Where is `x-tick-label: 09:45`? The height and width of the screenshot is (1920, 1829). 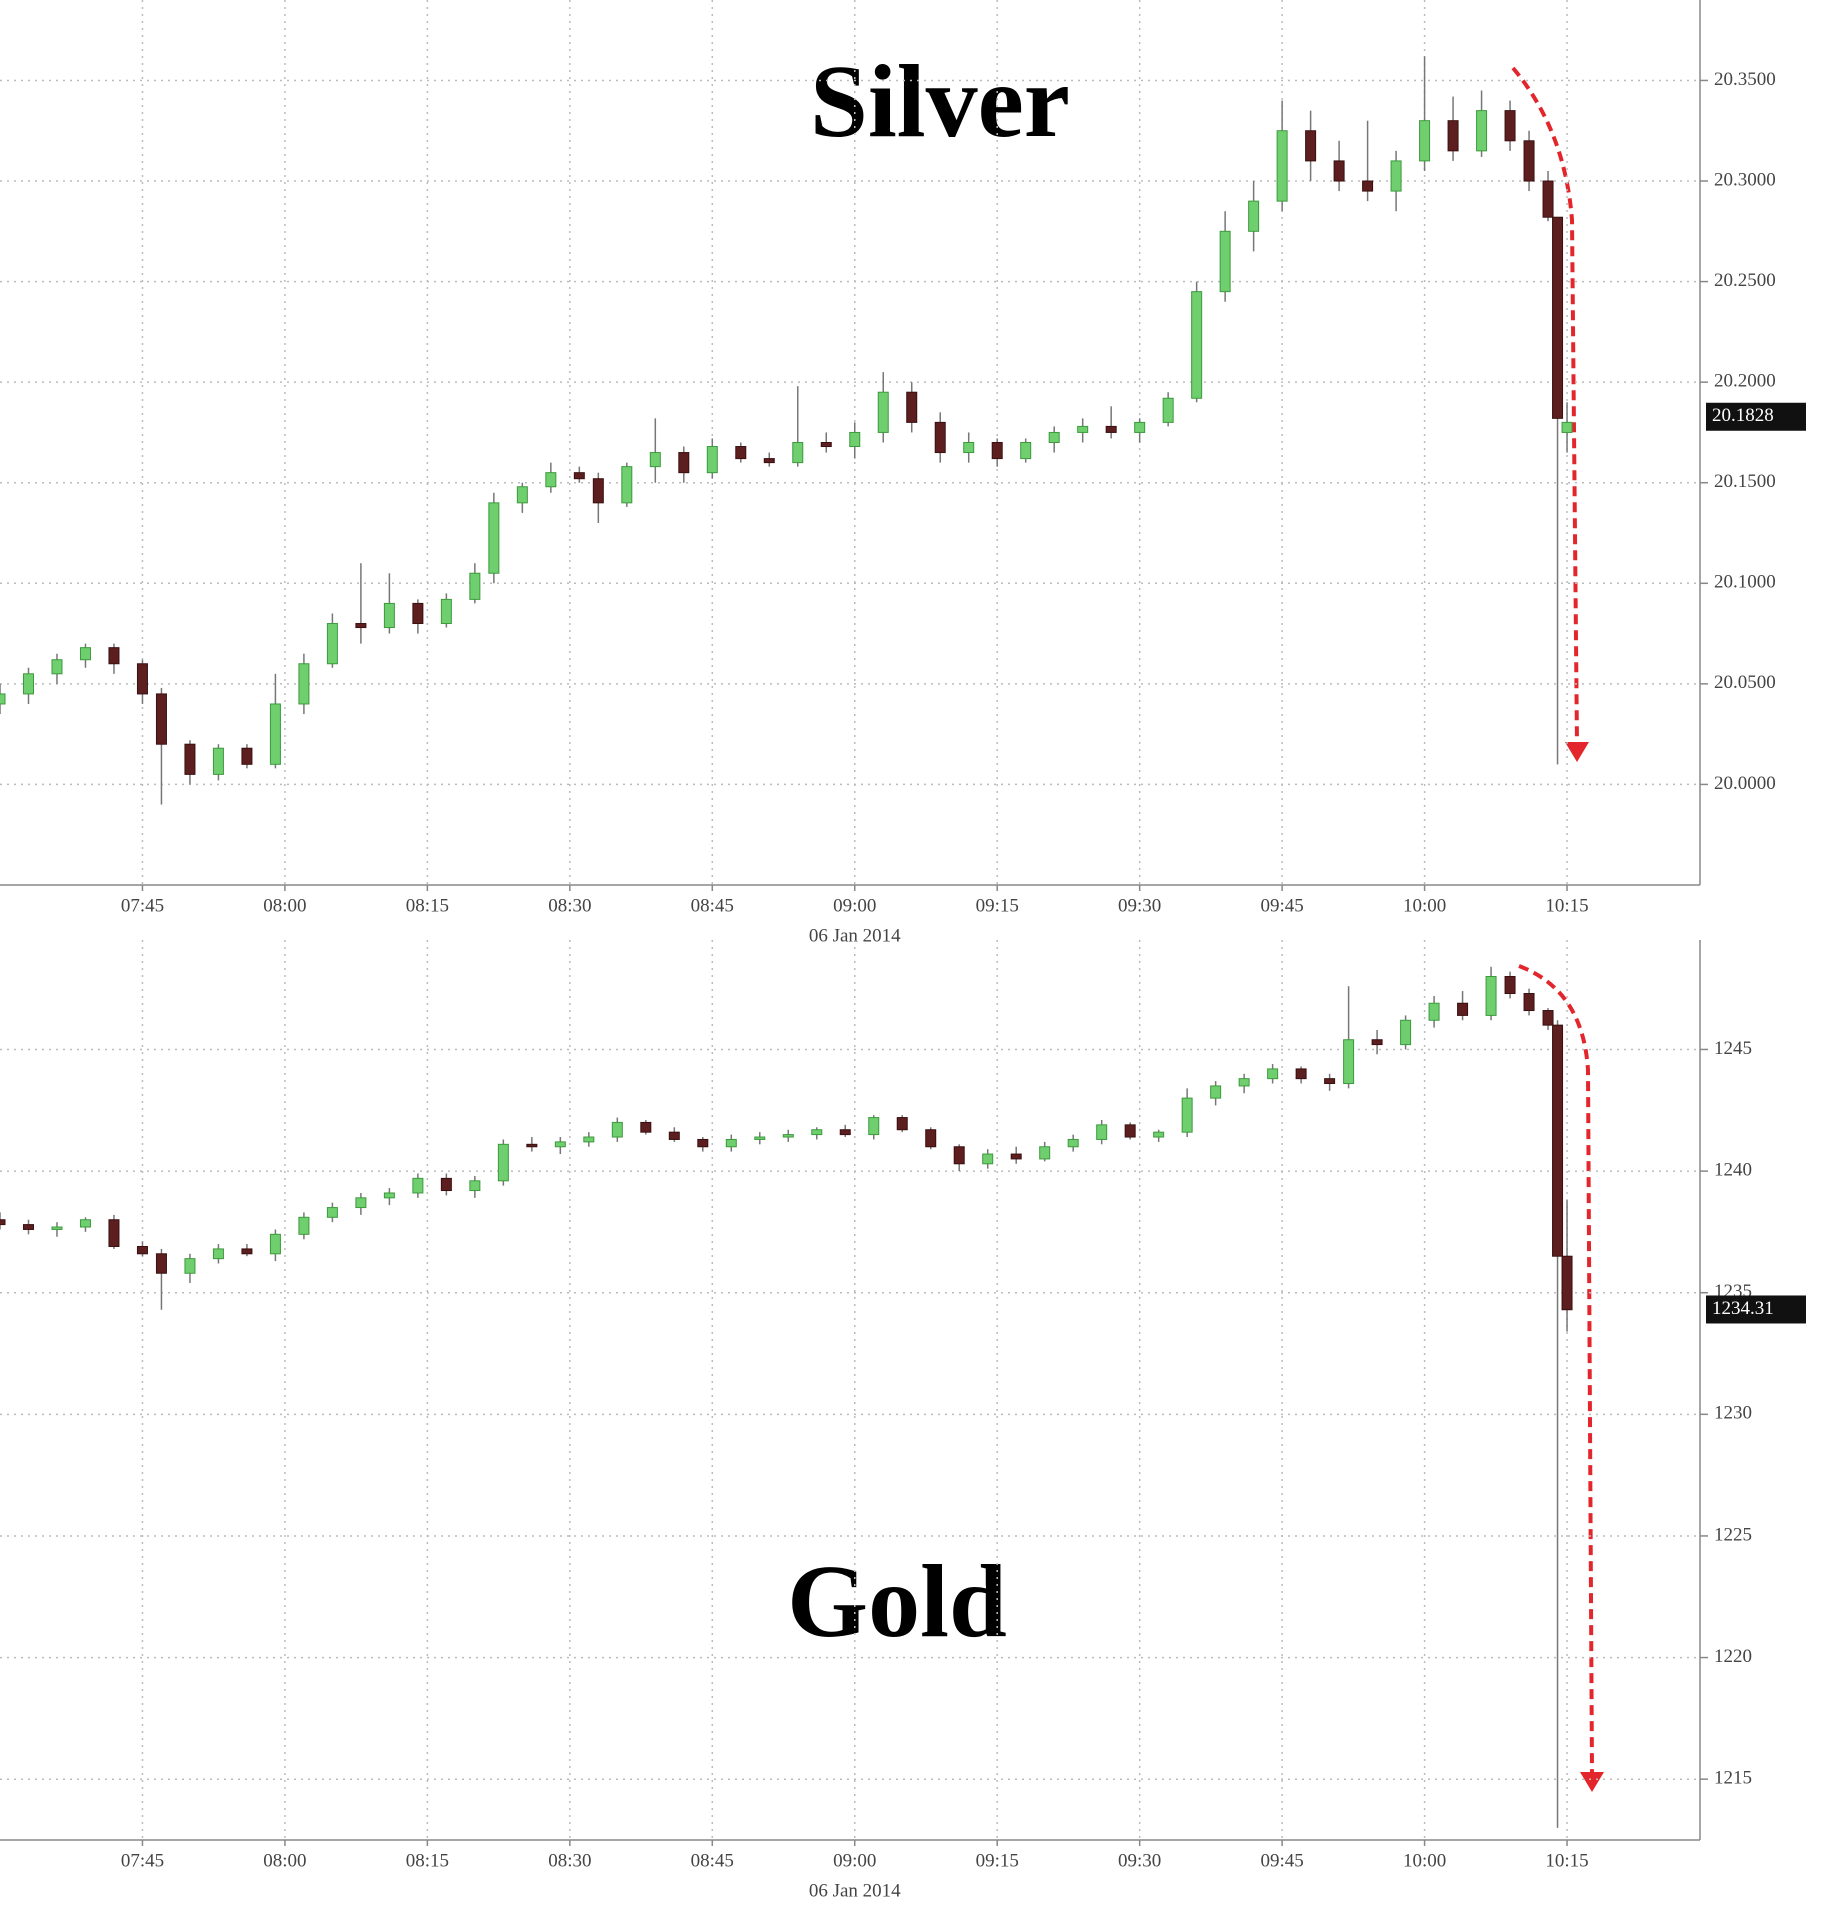
x-tick-label: 09:45 is located at coordinates (1281, 905).